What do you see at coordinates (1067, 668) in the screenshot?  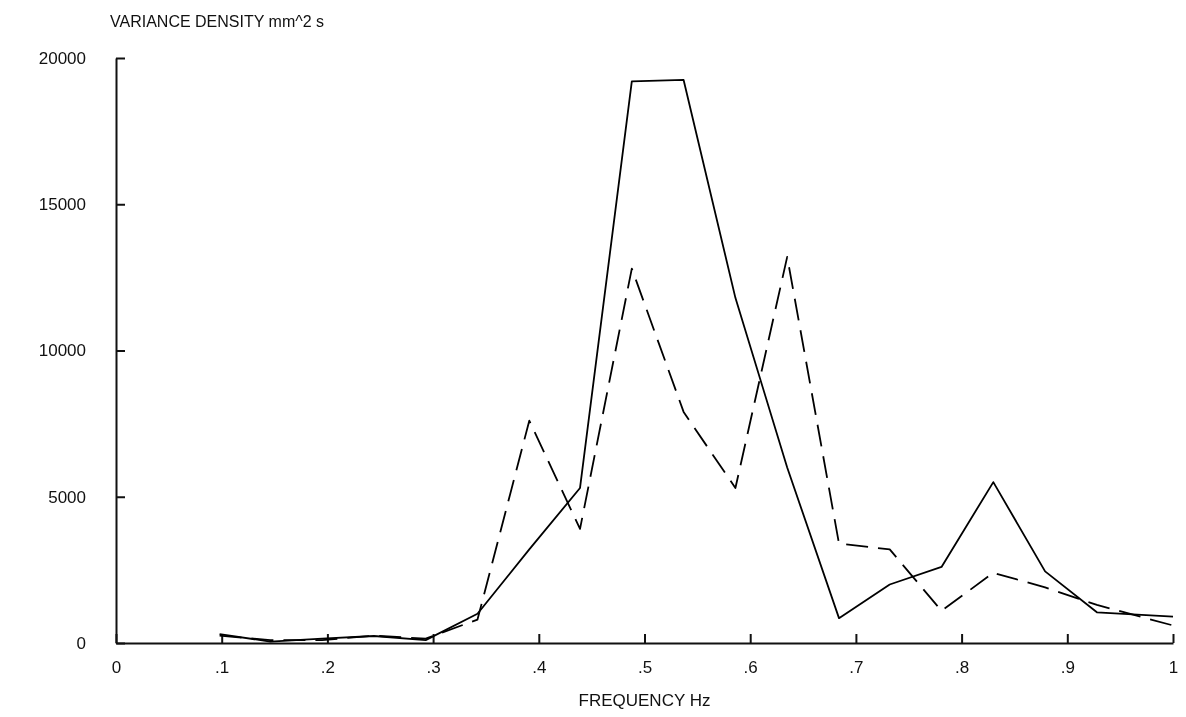 I see `x-tick-label: .9` at bounding box center [1067, 668].